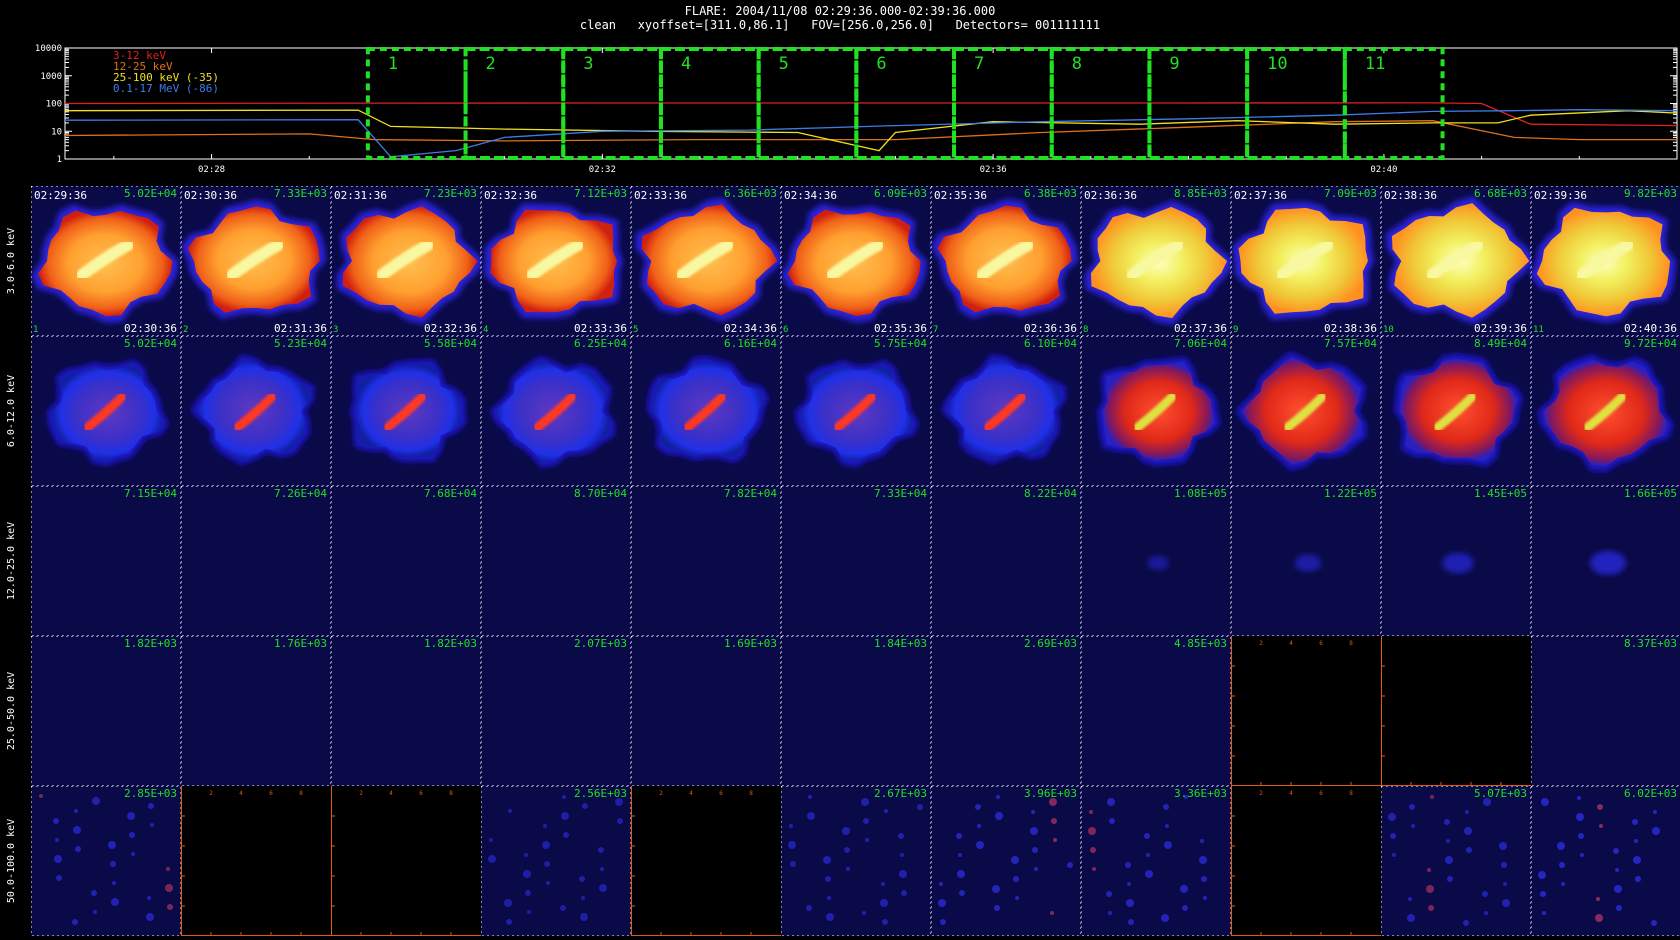 This screenshot has width=1680, height=940. What do you see at coordinates (256, 711) in the screenshot?
I see `image-panel: 1.76E+03` at bounding box center [256, 711].